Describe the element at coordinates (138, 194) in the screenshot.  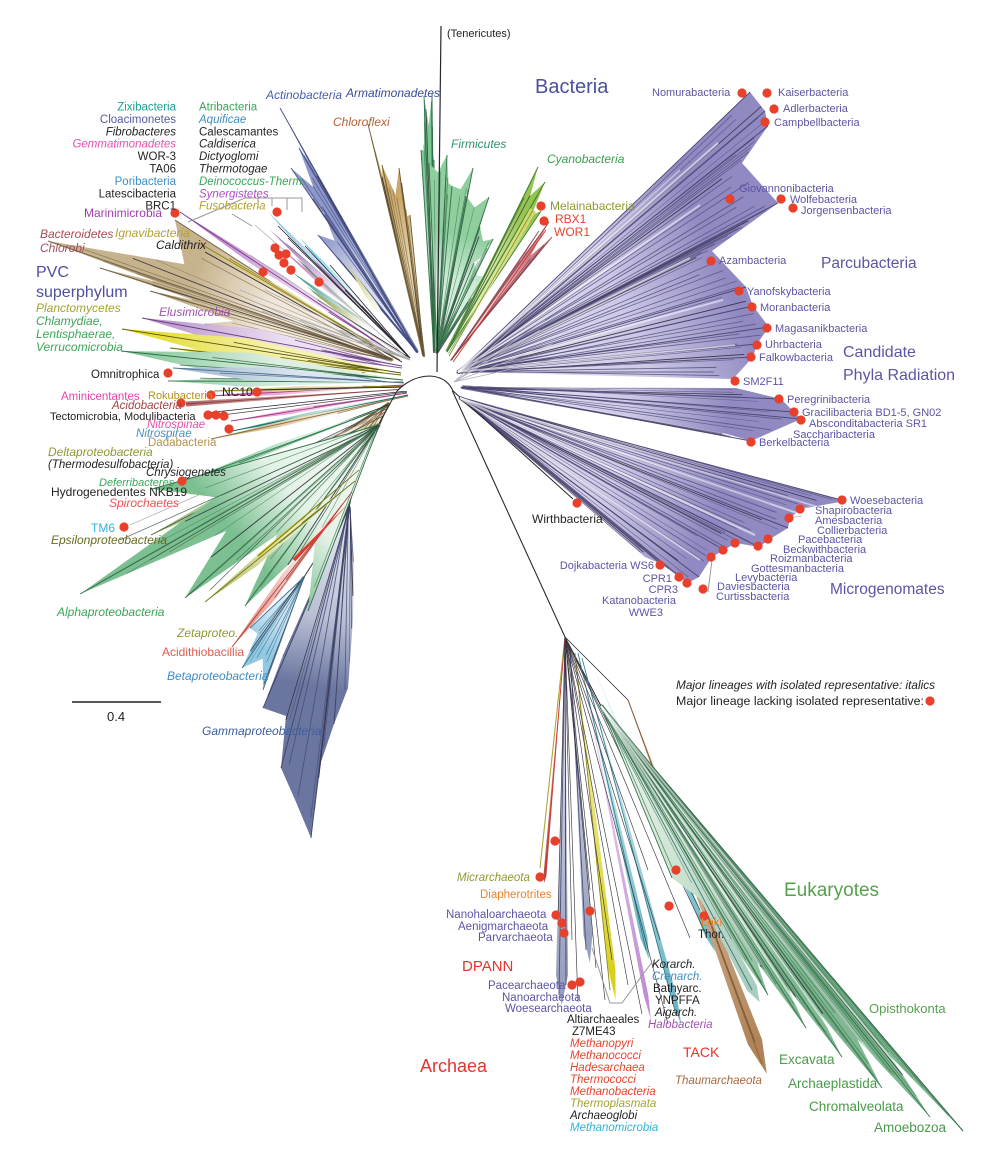
I see `svg-text: Latescibacteria` at that location.